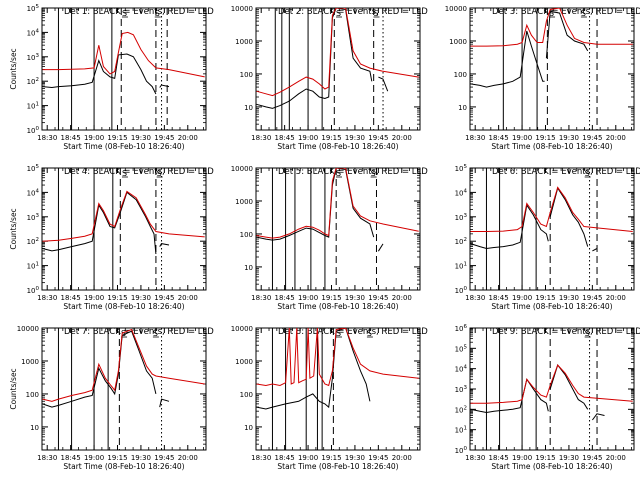 The height and width of the screenshot is (480, 640). What do you see at coordinates (13, 228) in the screenshot?
I see `y-axis-label: Counts/sec` at bounding box center [13, 228].